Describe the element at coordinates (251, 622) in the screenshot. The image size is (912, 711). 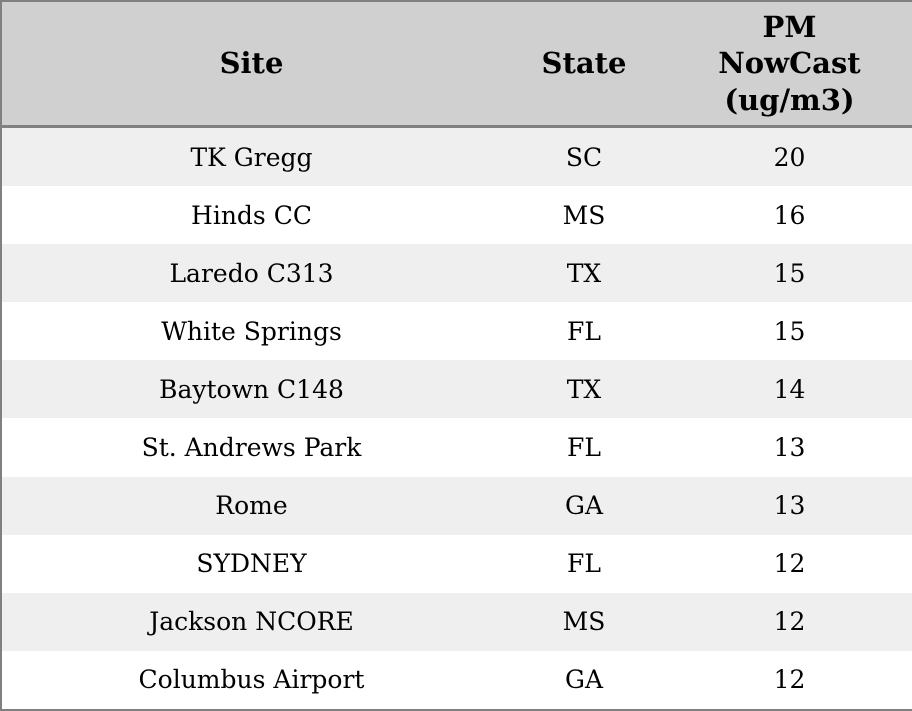
I see `site-cell: Jackson NCORE` at that location.